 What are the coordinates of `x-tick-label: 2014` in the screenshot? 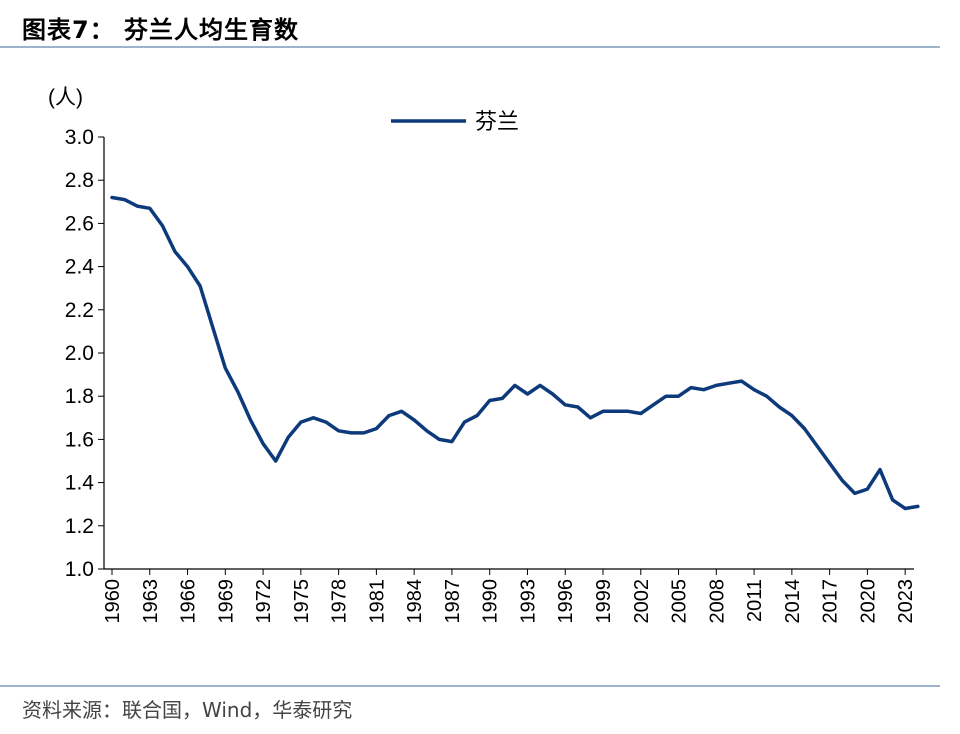 It's located at (793, 601).